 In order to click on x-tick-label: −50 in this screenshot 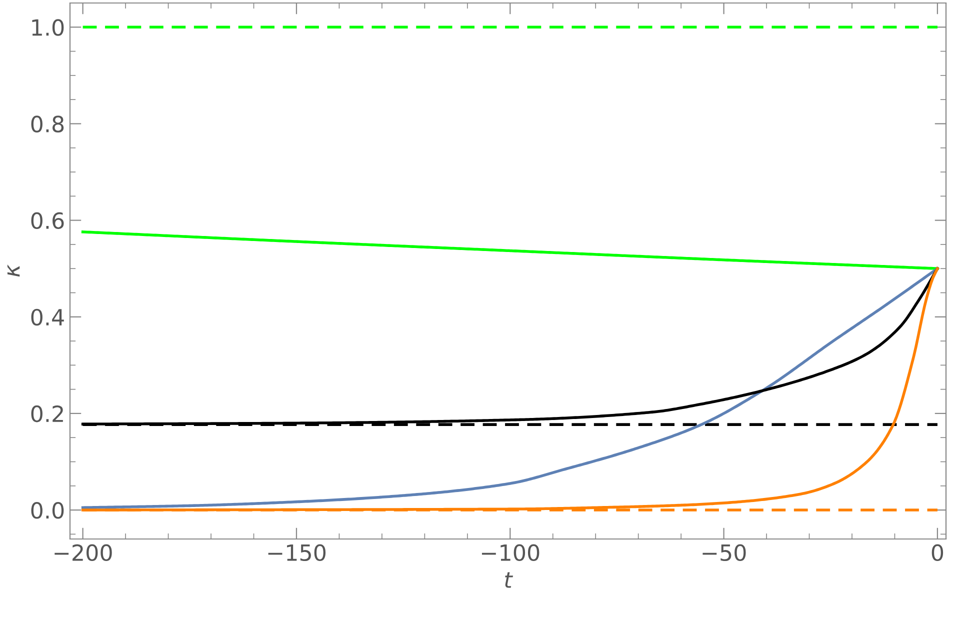, I will do `click(724, 553)`.